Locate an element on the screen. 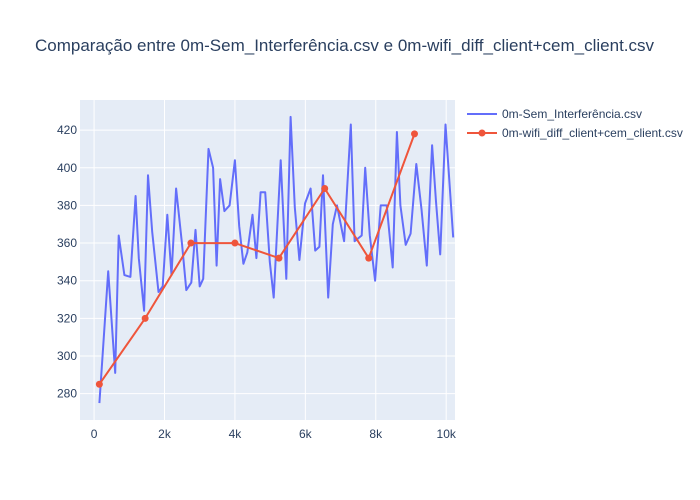  x-tick-label: 10k is located at coordinates (447, 434).